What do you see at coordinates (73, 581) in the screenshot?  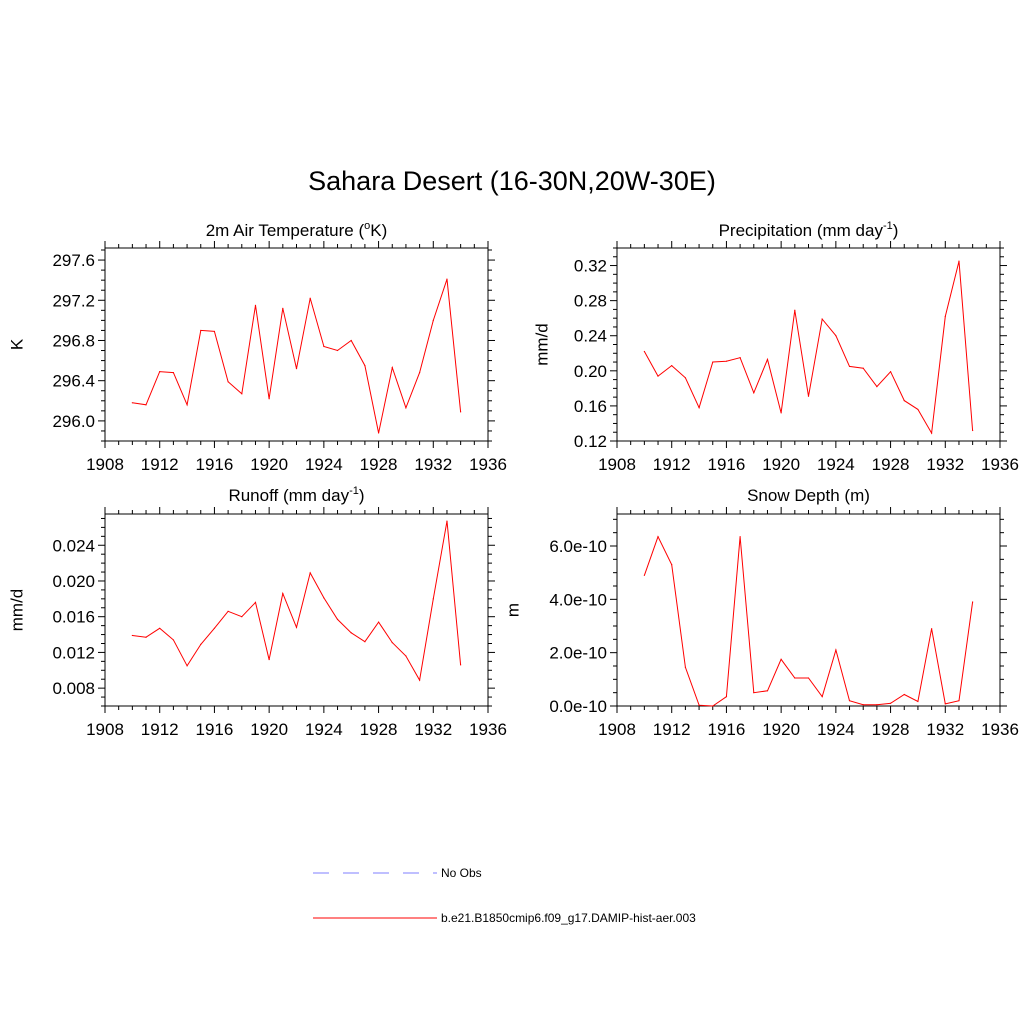 I see `y-tick-label: 0.020` at bounding box center [73, 581].